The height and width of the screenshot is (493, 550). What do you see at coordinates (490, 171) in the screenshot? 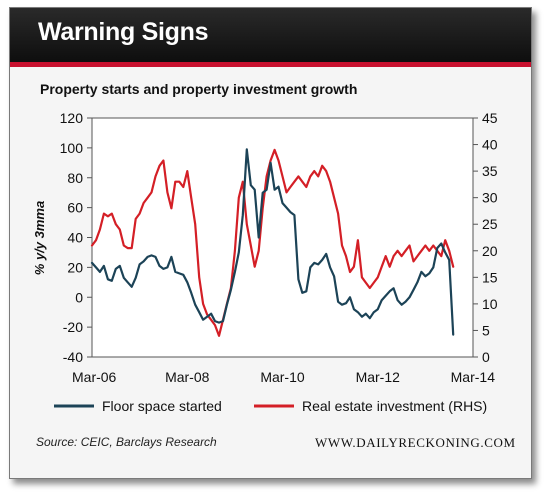
I see `right-tick-label: 35` at bounding box center [490, 171].